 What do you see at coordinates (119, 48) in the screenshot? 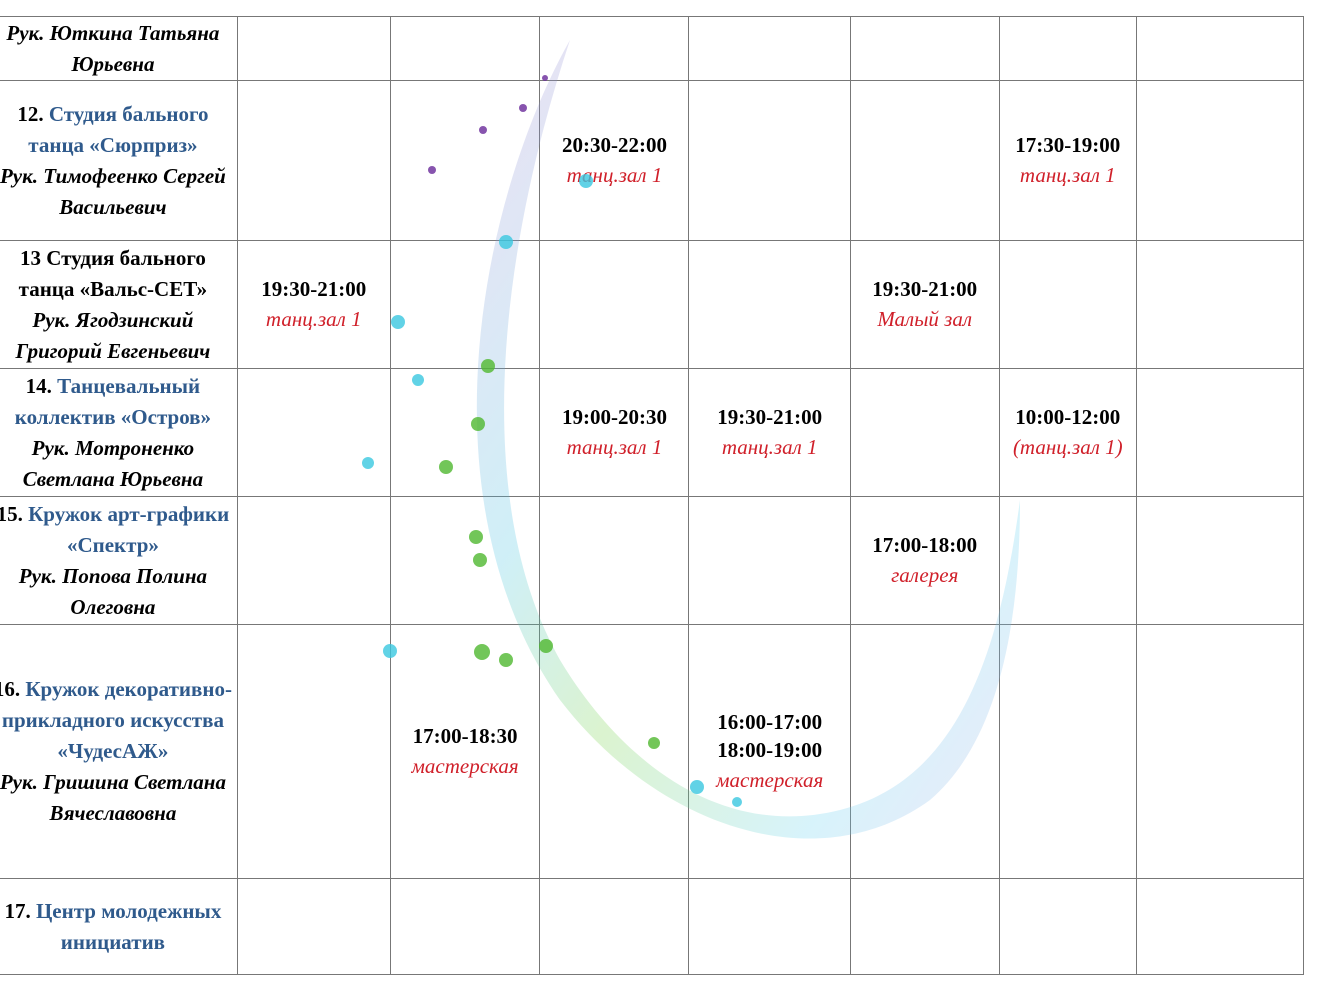
I see `name-cell: Рук. Юткина Татьяна Юрьевна` at bounding box center [119, 48].